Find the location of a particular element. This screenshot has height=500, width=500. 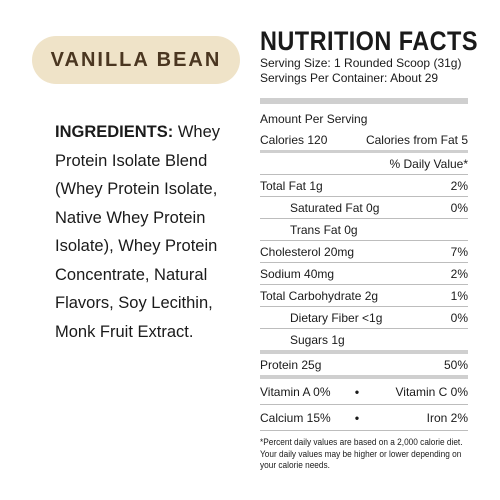

nutrient-label: Trans Fat 0g is located at coordinates (324, 229).